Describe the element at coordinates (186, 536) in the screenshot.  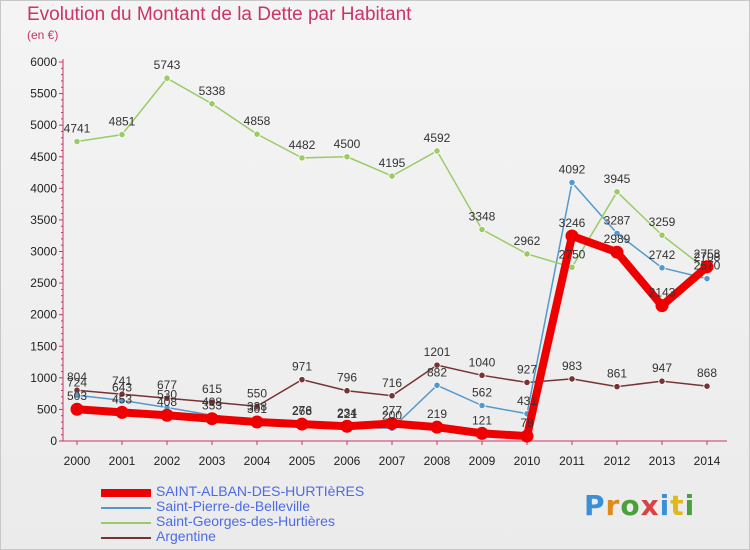
I see `legend-label: Argentine` at that location.